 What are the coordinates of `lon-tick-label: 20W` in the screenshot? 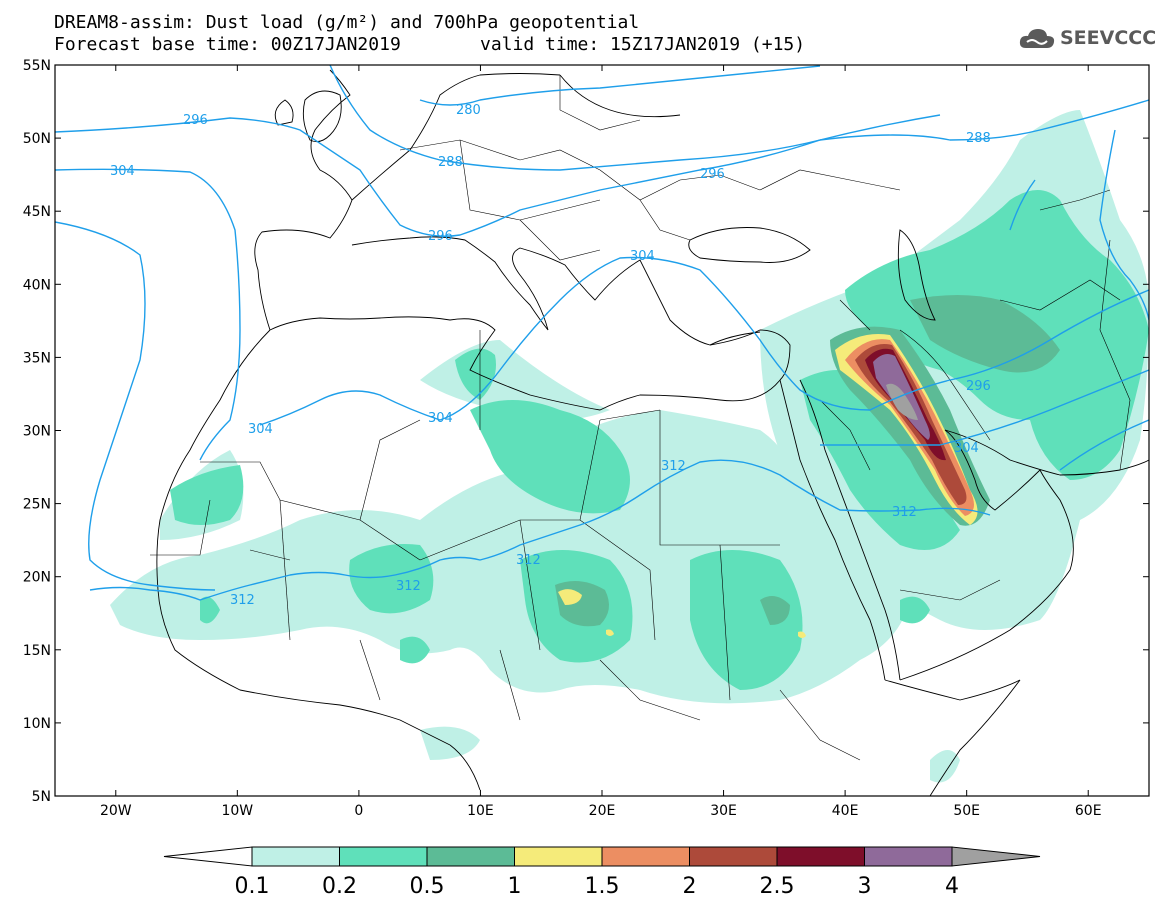 It's located at (116, 811).